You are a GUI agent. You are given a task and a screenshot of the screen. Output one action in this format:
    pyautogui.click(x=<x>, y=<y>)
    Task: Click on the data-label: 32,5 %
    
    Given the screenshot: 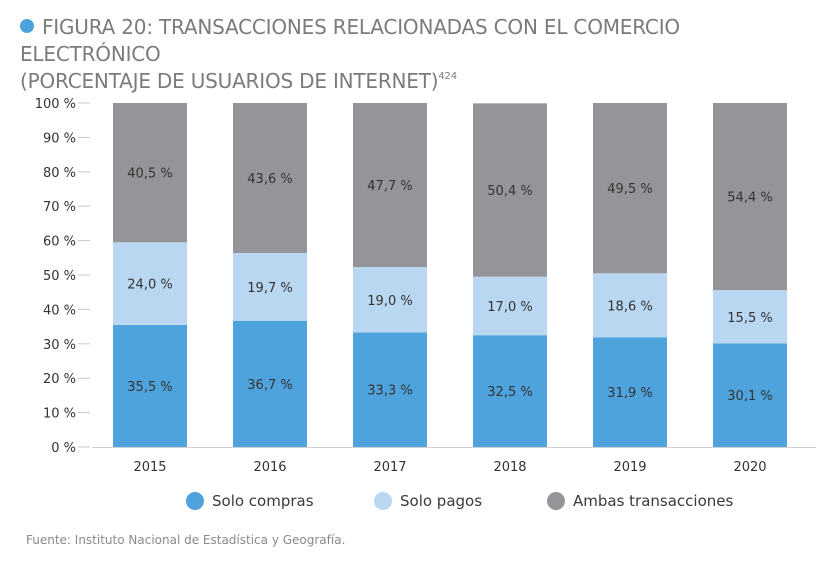 What is the action you would take?
    pyautogui.click(x=509, y=392)
    